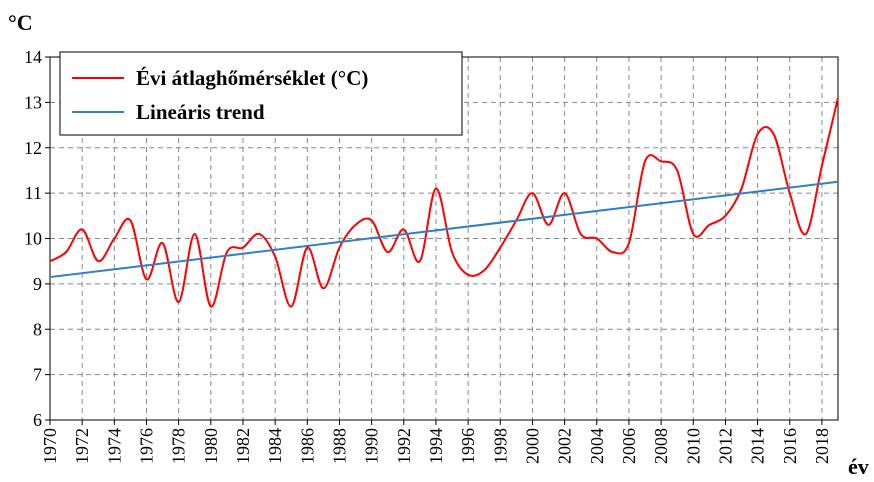 The width and height of the screenshot is (874, 482). Describe the element at coordinates (243, 446) in the screenshot. I see `x-tick-label: 1982` at that location.